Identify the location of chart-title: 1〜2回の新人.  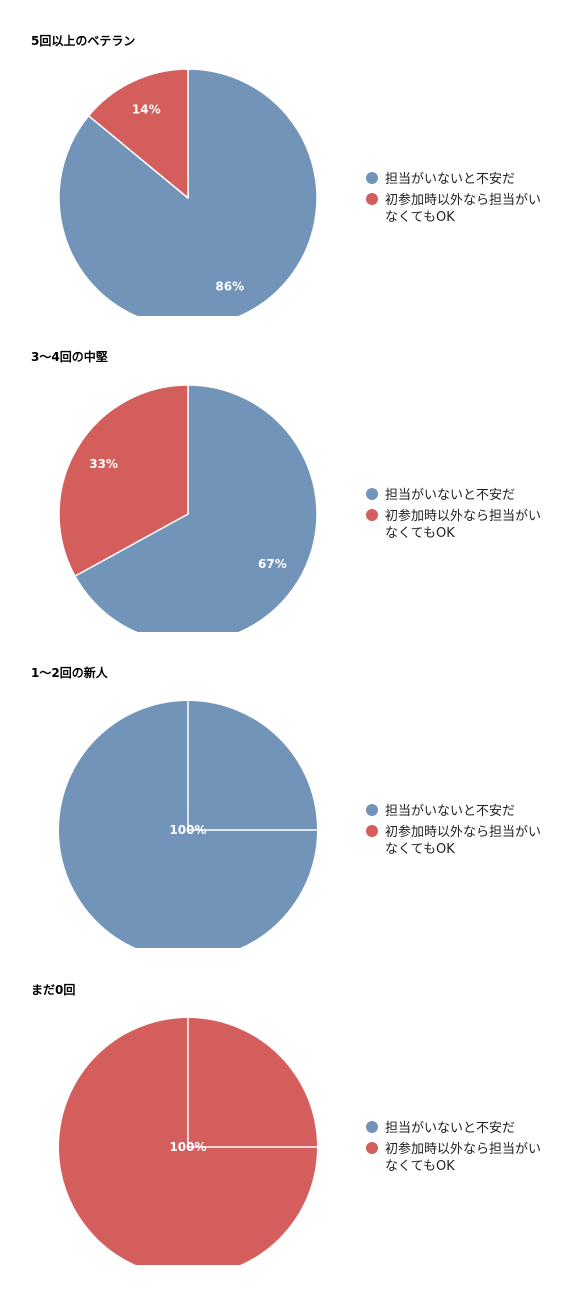
(70, 672).